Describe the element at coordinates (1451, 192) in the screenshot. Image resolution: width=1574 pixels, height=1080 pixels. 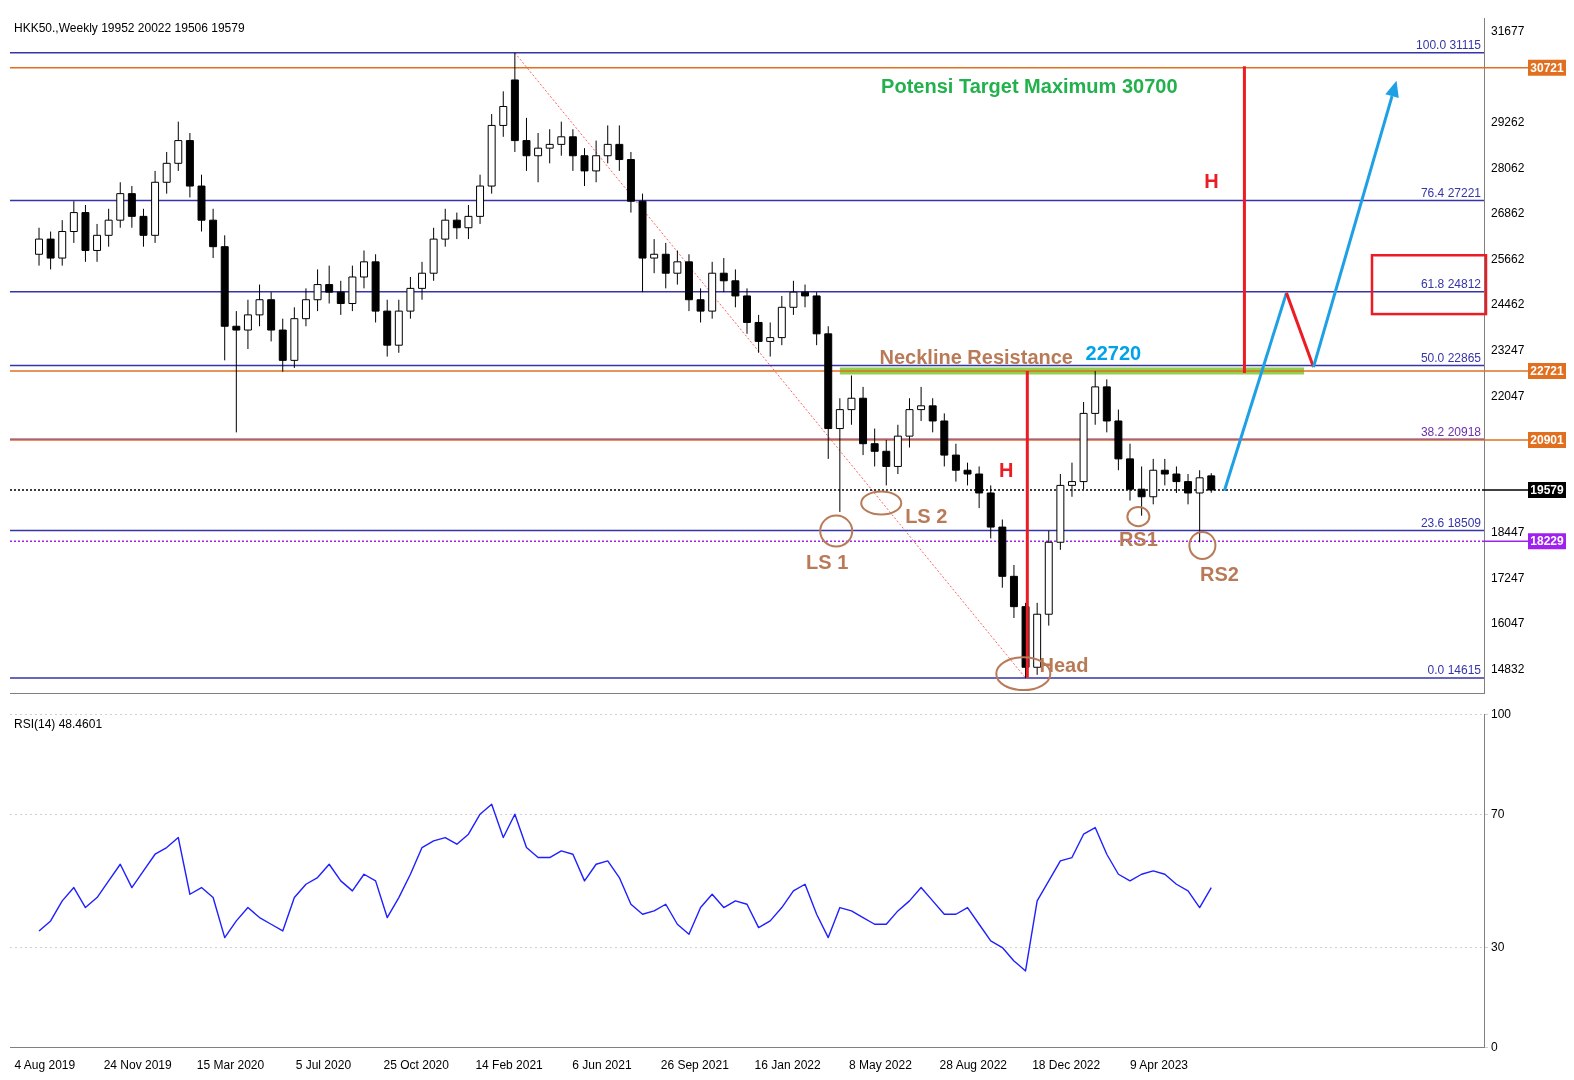
I see `ref-line-label: 76.4 27221` at that location.